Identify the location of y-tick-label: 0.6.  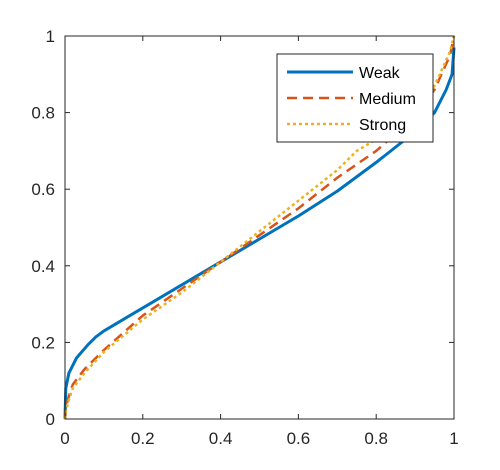
(43, 189).